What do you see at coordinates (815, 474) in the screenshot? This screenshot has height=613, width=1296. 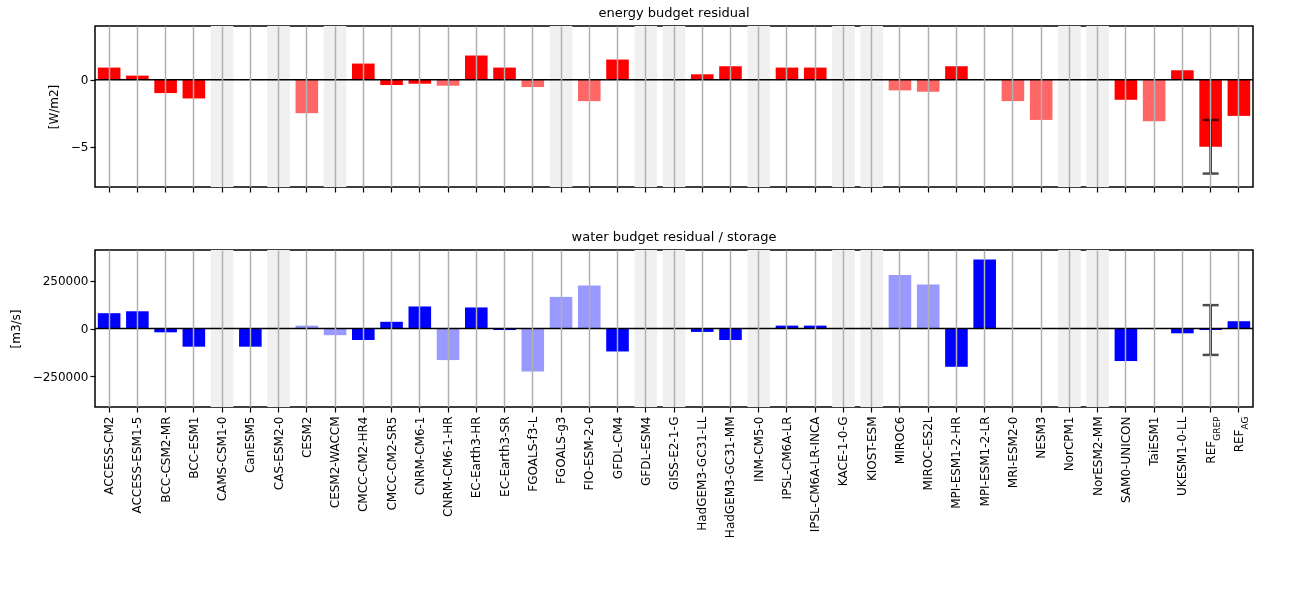 I see `x-tick-label: IPSL-CM6A-LR-INCA` at bounding box center [815, 474].